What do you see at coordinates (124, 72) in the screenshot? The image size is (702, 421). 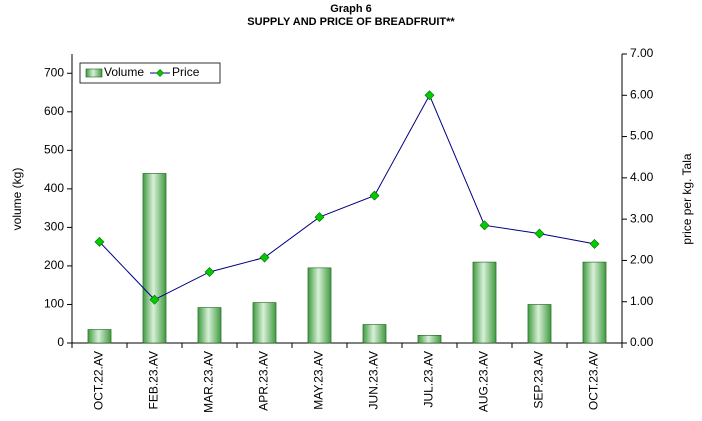 I see `legend-label: Volume` at bounding box center [124, 72].